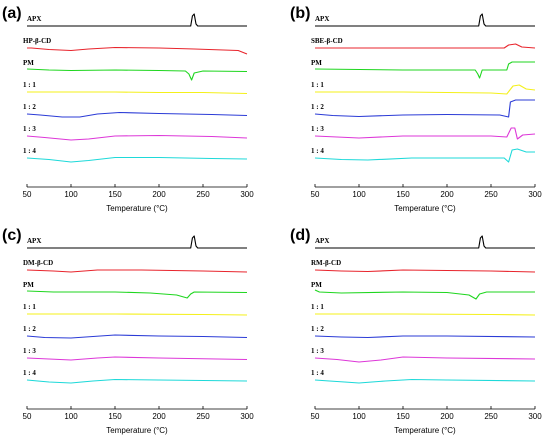  What do you see at coordinates (326, 263) in the screenshot?
I see `trace-label-rm-cd: RM-β-CD` at bounding box center [326, 263].